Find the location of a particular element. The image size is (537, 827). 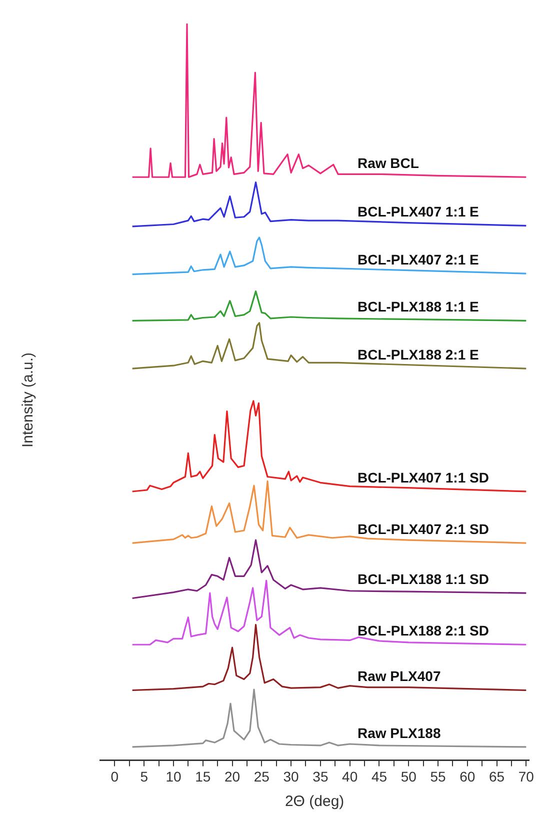

x-tick-label: 30 is located at coordinates (291, 776).